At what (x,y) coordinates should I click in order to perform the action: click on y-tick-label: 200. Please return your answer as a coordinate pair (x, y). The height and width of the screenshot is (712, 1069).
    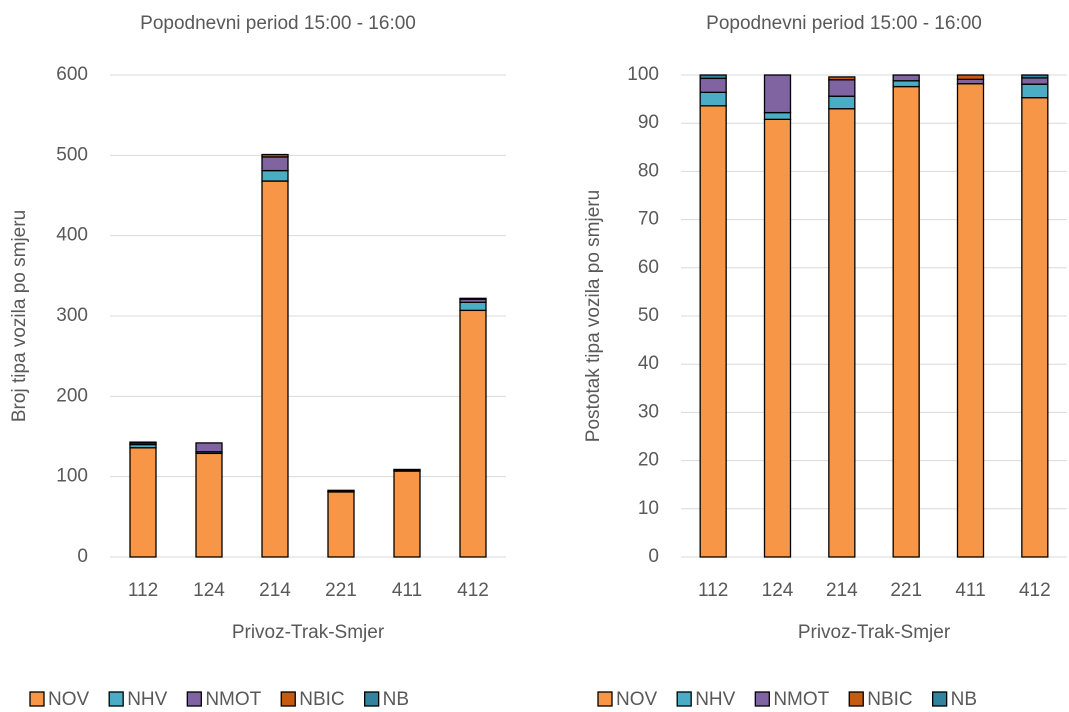
    Looking at the image, I should click on (72, 395).